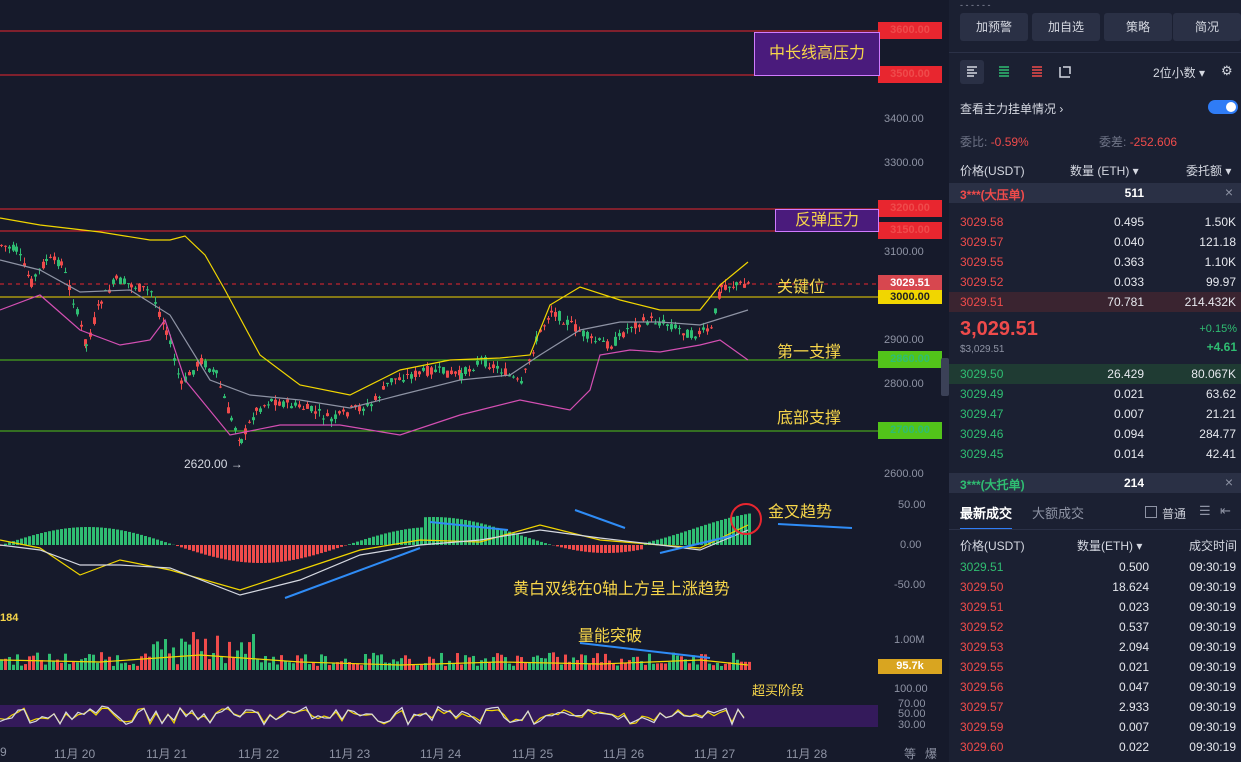 The width and height of the screenshot is (1241, 762). What do you see at coordinates (1095, 707) in the screenshot?
I see `trade-row: 3029.57 2.933 09:30:19` at bounding box center [1095, 707].